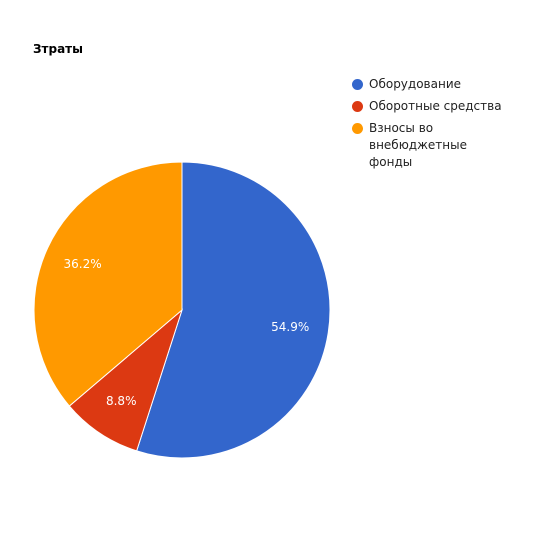 The width and height of the screenshot is (534, 534). I want to click on slice-value-label: 8.8%, so click(121, 401).